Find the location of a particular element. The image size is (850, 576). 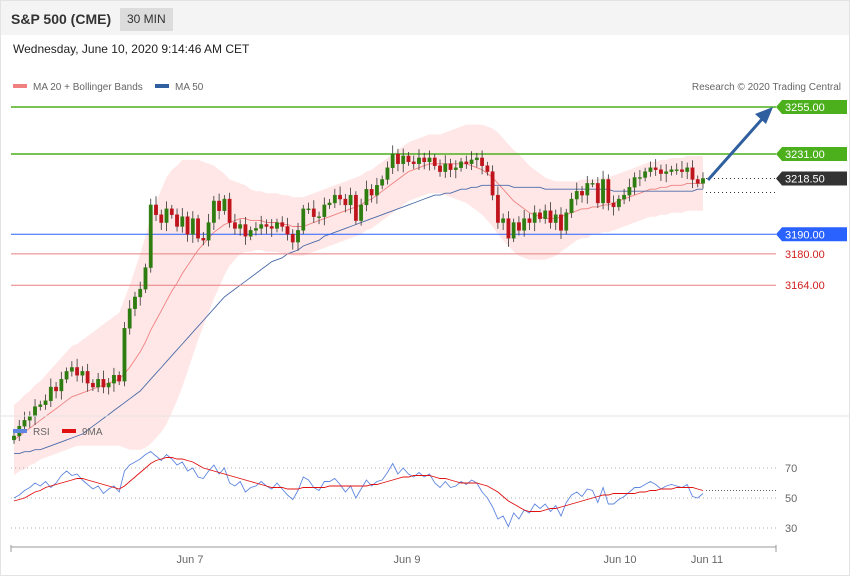

rsi-tick-30: 30 is located at coordinates (791, 529).